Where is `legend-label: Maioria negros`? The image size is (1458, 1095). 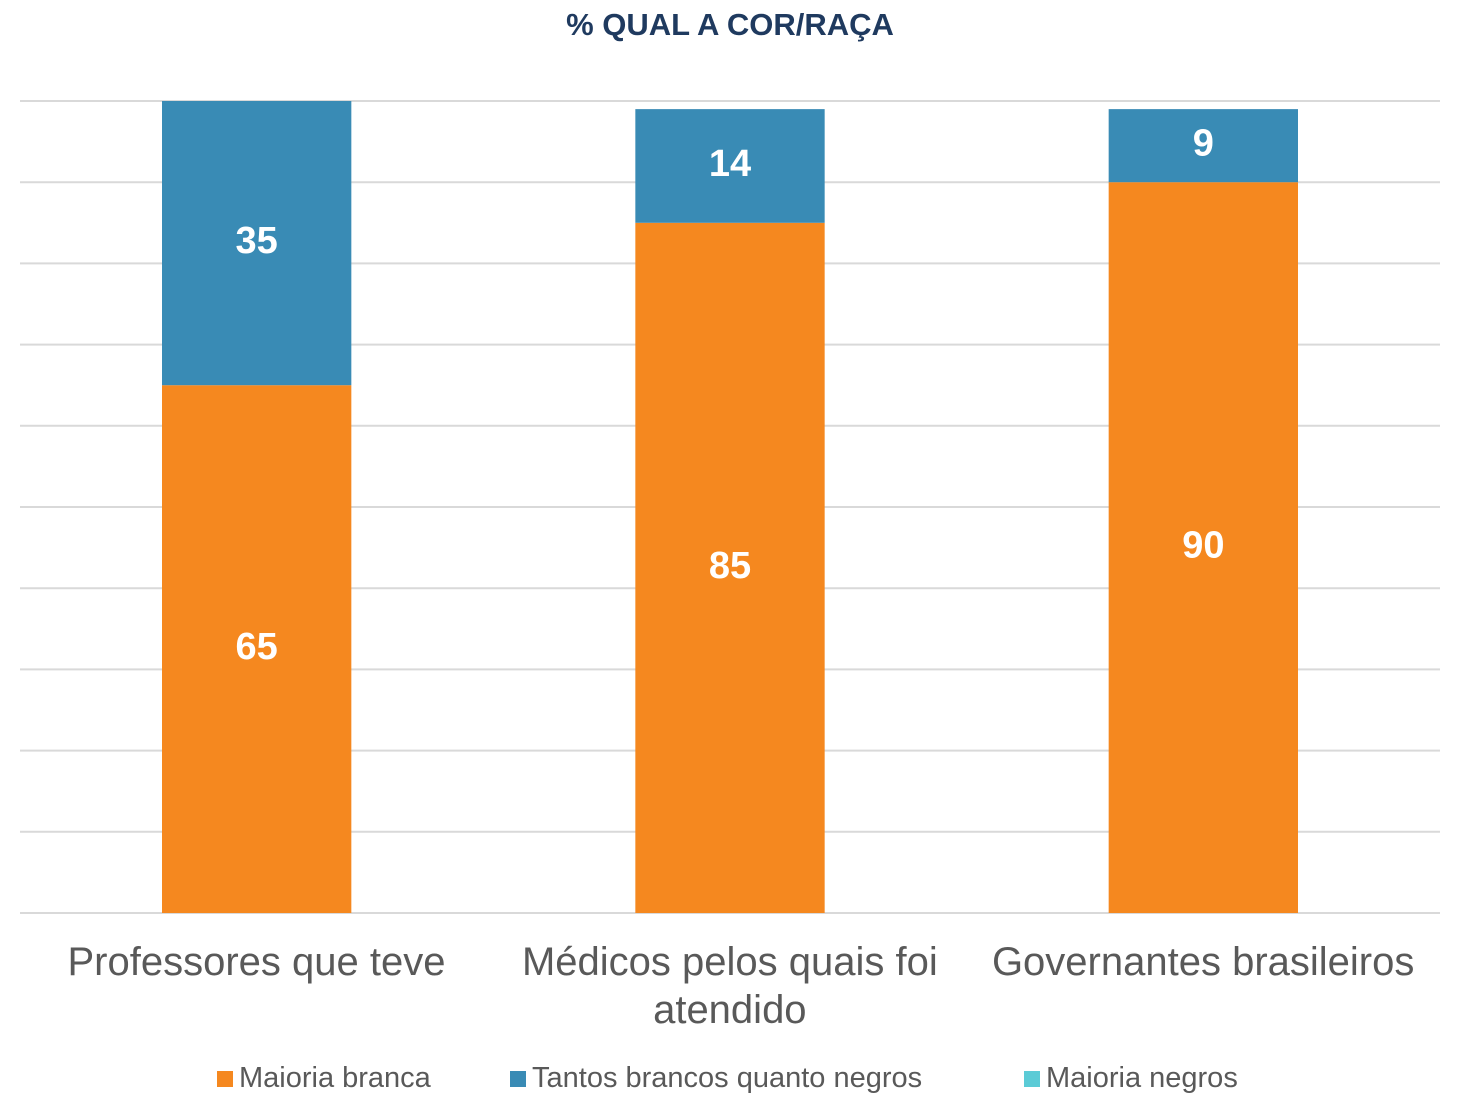 legend-label: Maioria negros is located at coordinates (1142, 1078).